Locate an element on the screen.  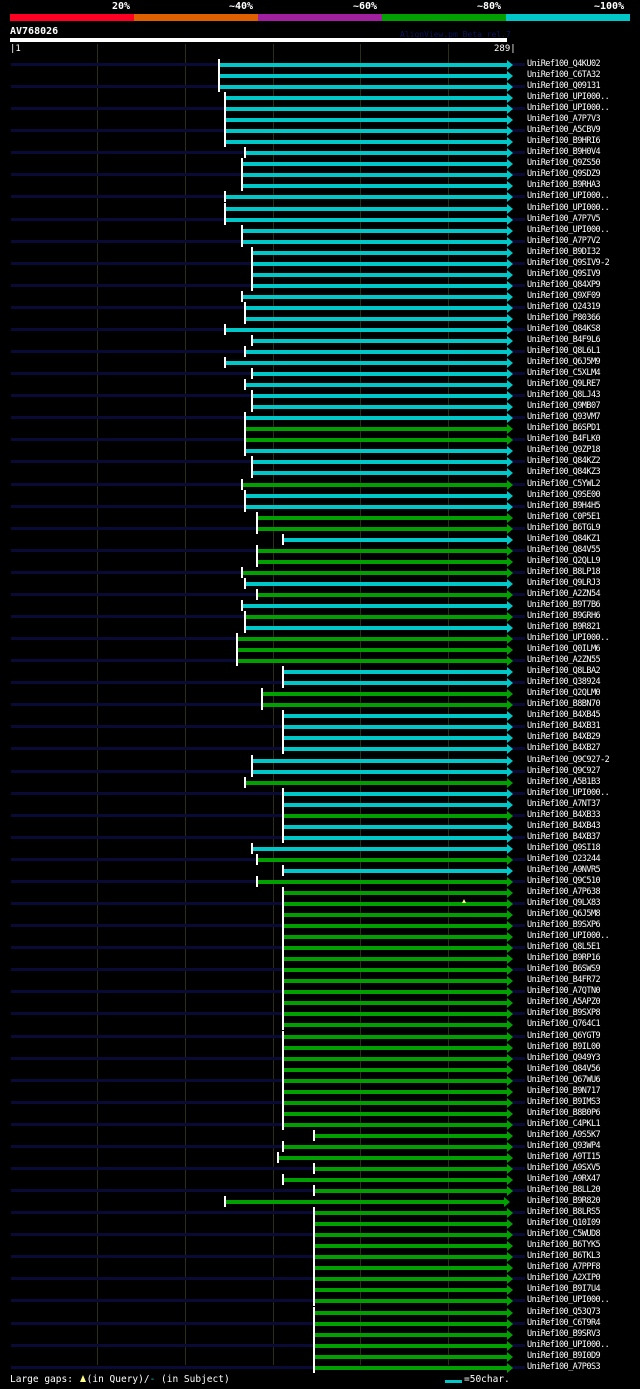
hit-row: UniRef100_Q84KS8 is located at coordinates (320, 329).